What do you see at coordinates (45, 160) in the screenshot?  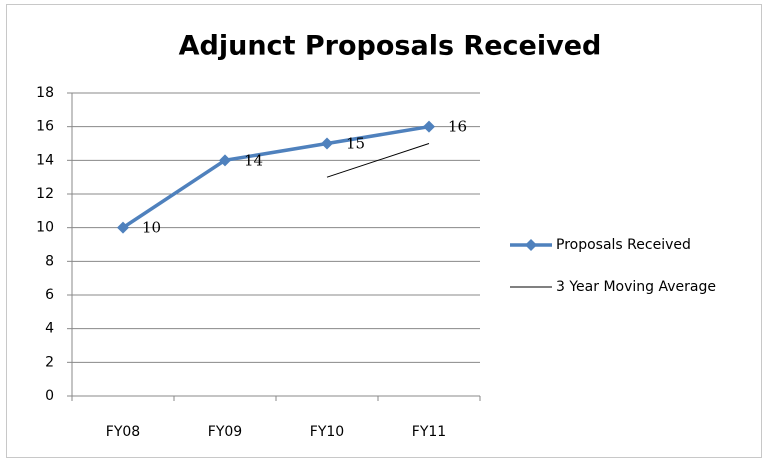 I see `y-tick-label: 14` at bounding box center [45, 160].